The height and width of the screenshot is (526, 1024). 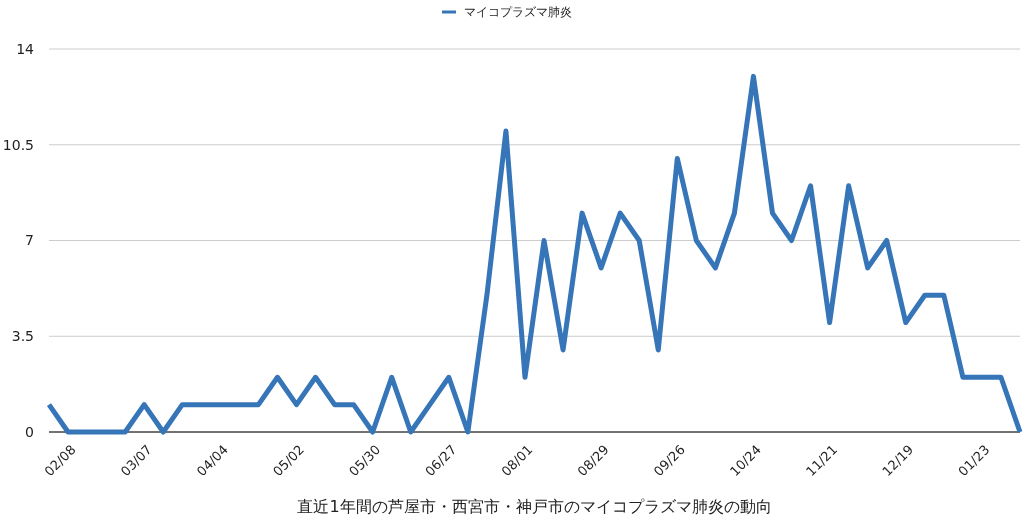 What do you see at coordinates (25, 48) in the screenshot?
I see `y-tick-label: 14` at bounding box center [25, 48].